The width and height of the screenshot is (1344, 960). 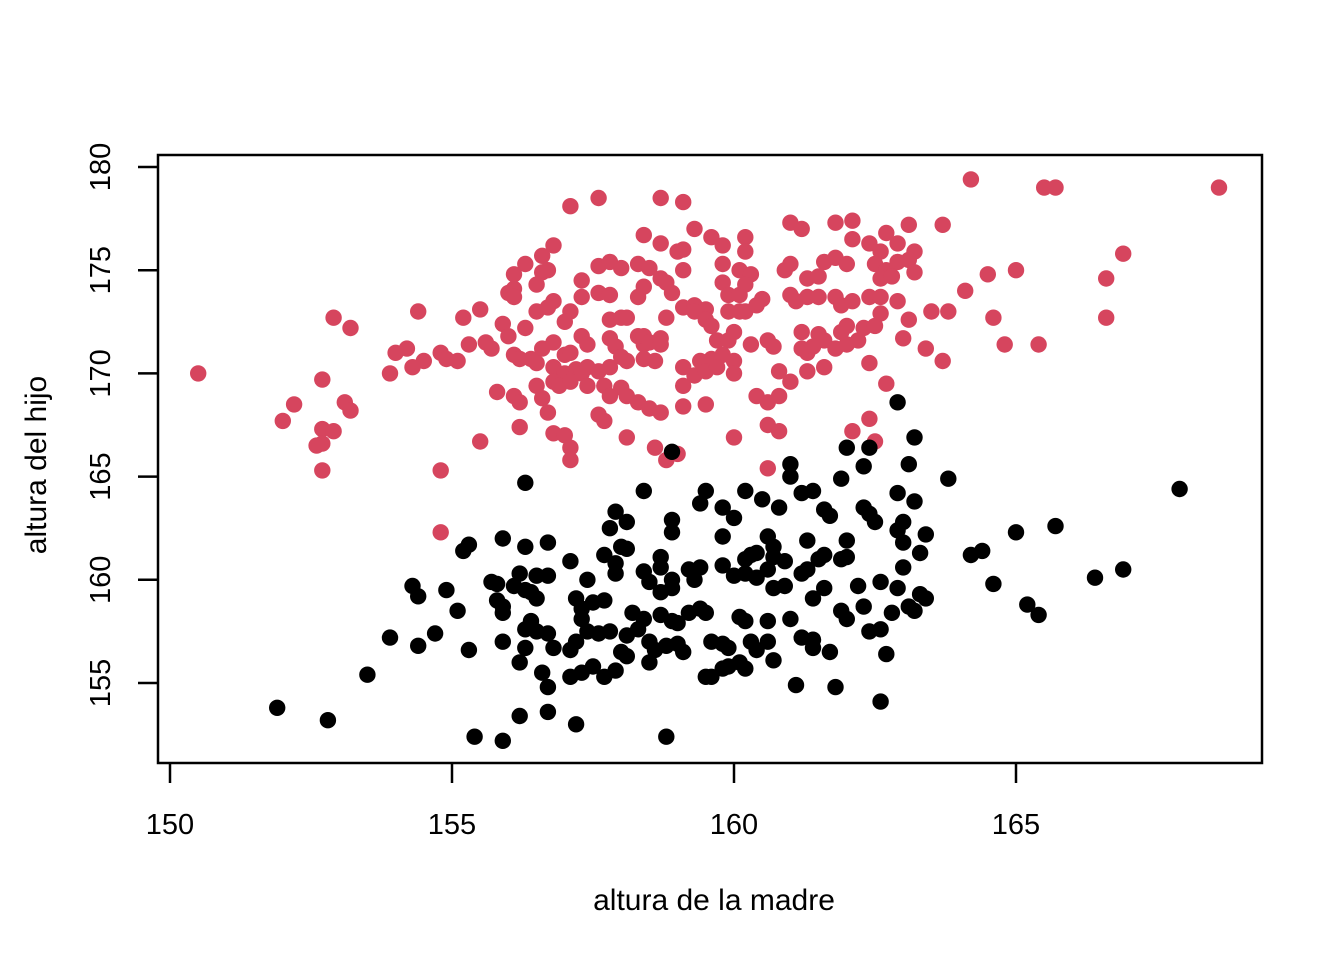 What do you see at coordinates (101, 476) in the screenshot?
I see `y-tick-label: 165` at bounding box center [101, 476].